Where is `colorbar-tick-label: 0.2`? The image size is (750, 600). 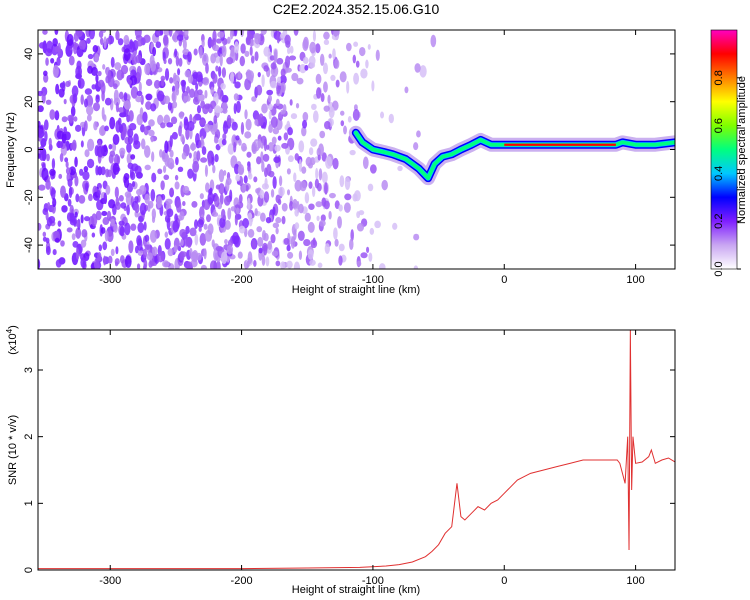 colorbar-tick-label: 0.2 is located at coordinates (719, 221).